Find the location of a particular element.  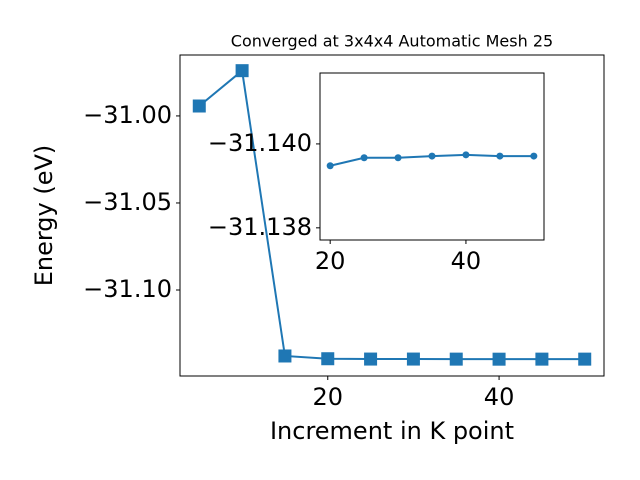

axes-frame is located at coordinates (432, 156).